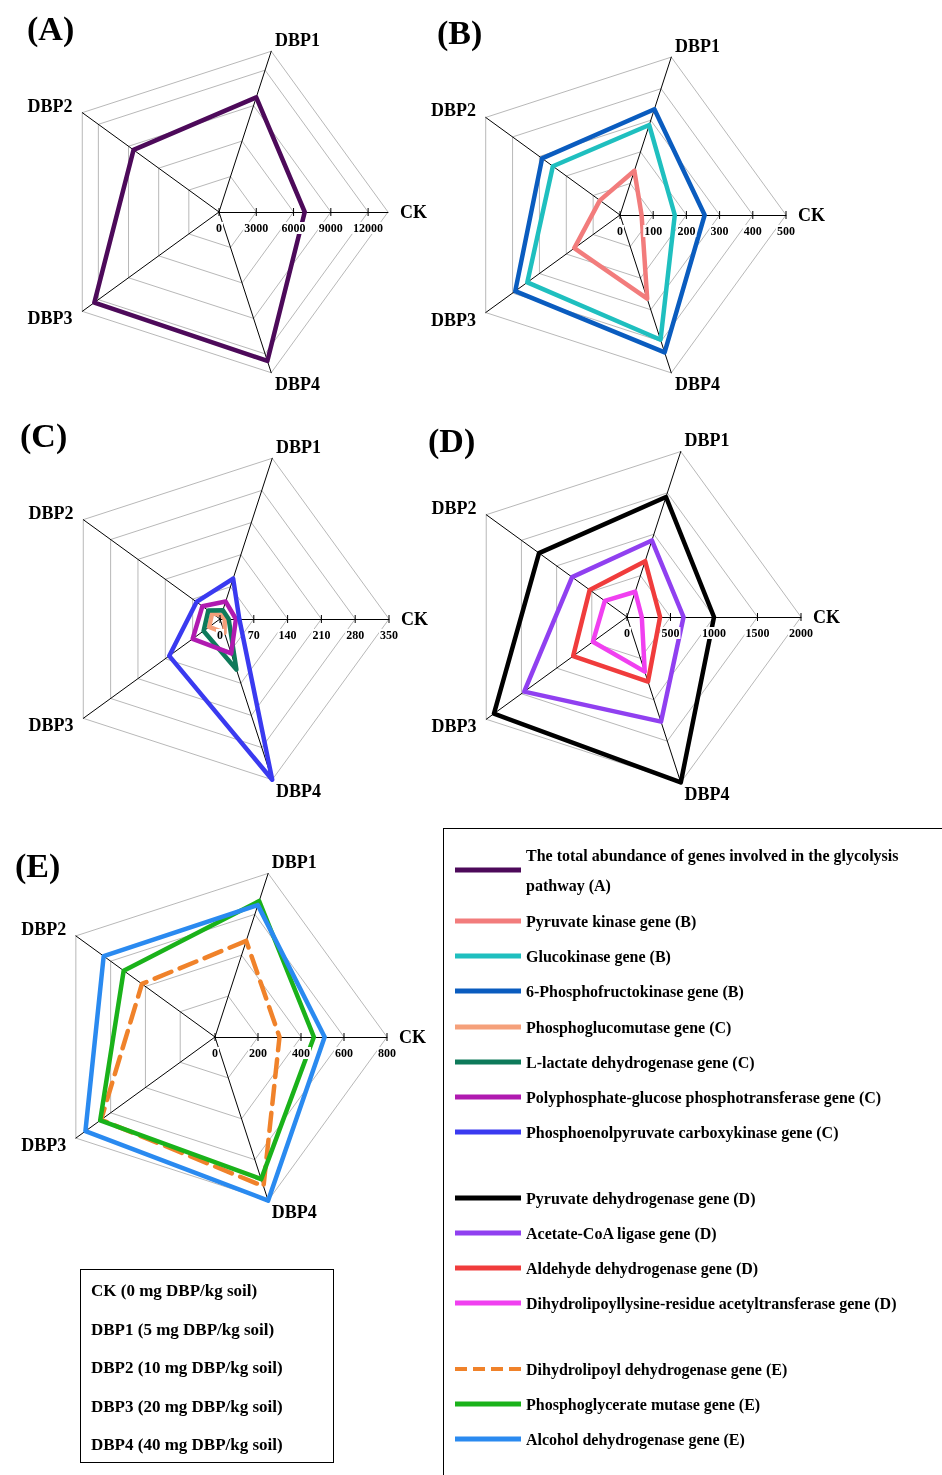 This screenshot has width=942, height=1475. Describe the element at coordinates (642, 1268) in the screenshot. I see `legend-label: Aldehyde dehydrogenase gene (D)` at that location.